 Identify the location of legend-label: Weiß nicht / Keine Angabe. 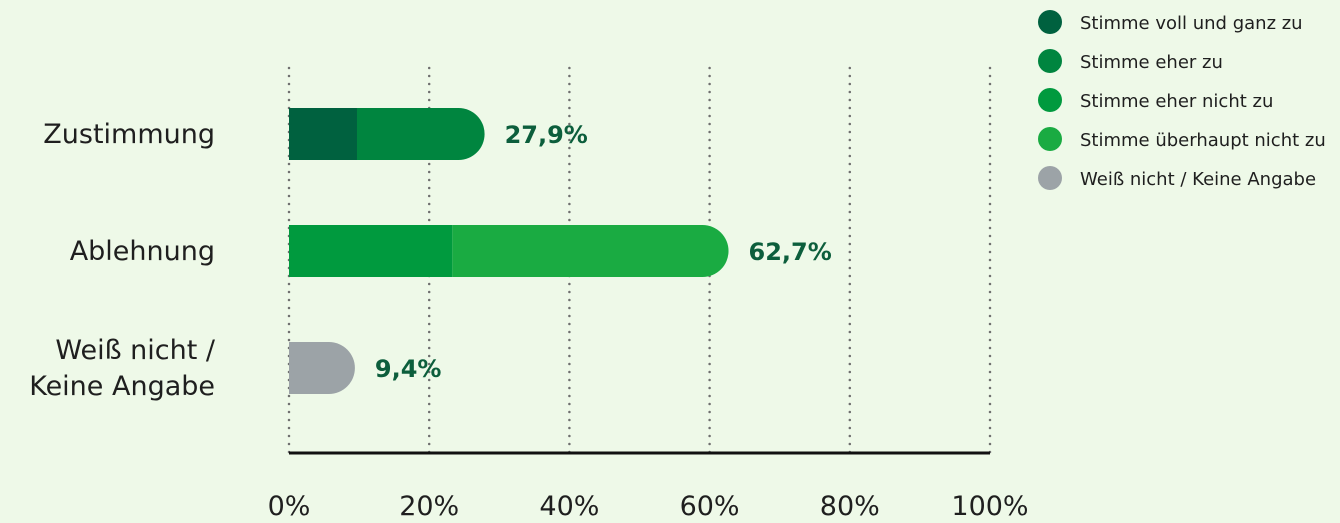
(1198, 179).